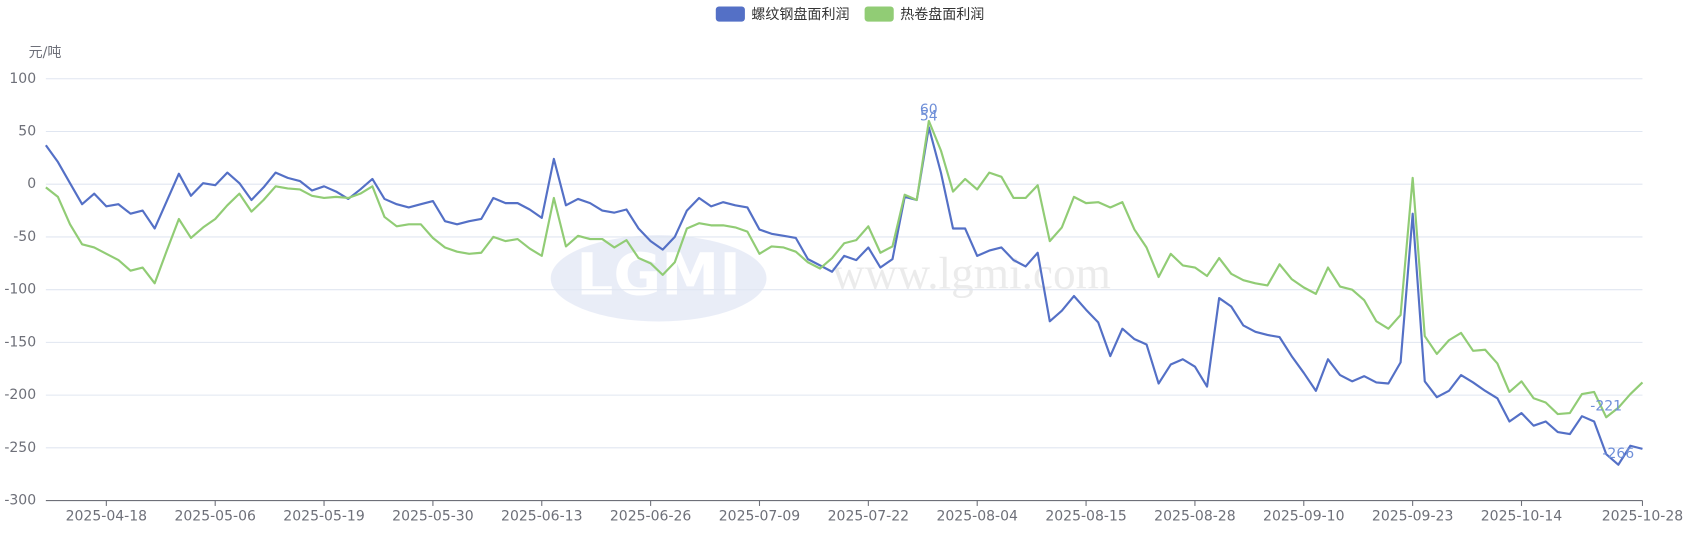 The width and height of the screenshot is (1684, 534). I want to click on x-tick-label: 2025-05-19, so click(323, 517).